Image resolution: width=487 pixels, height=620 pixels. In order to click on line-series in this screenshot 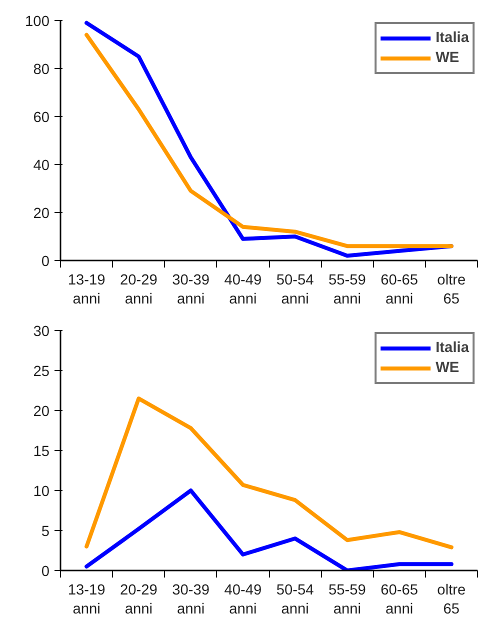, I will do `click(269, 529)`.